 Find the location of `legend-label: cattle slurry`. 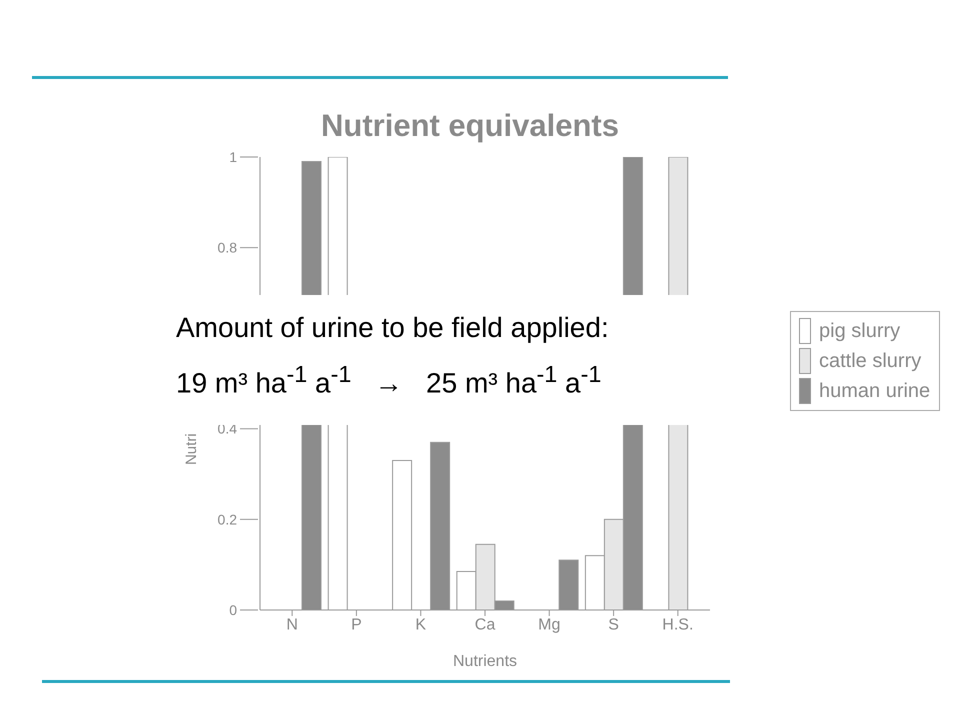

legend-label: cattle slurry is located at coordinates (870, 361).